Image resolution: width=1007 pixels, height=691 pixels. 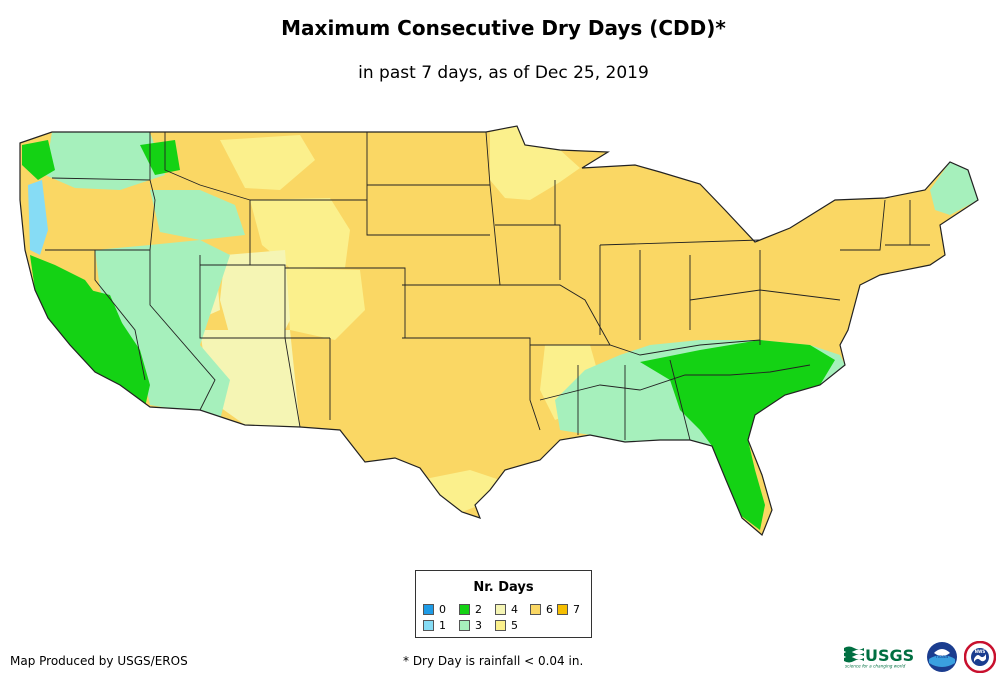 I want to click on zone-4days-arizona, so click(x=250, y=378).